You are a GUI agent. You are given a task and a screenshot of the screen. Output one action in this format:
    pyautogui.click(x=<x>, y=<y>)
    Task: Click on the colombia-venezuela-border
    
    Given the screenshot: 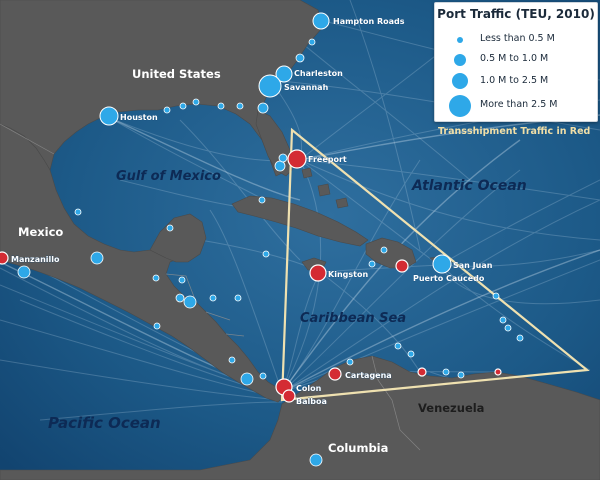 What is the action you would take?
    pyautogui.click(x=396, y=403)
    